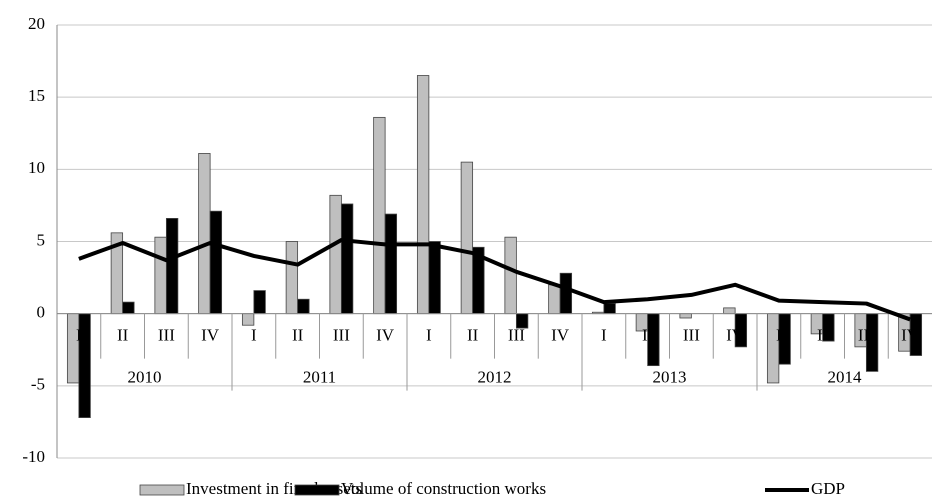 Image resolution: width=933 pixels, height=501 pixels. What do you see at coordinates (494, 280) in the screenshot?
I see `line-series` at bounding box center [494, 280].